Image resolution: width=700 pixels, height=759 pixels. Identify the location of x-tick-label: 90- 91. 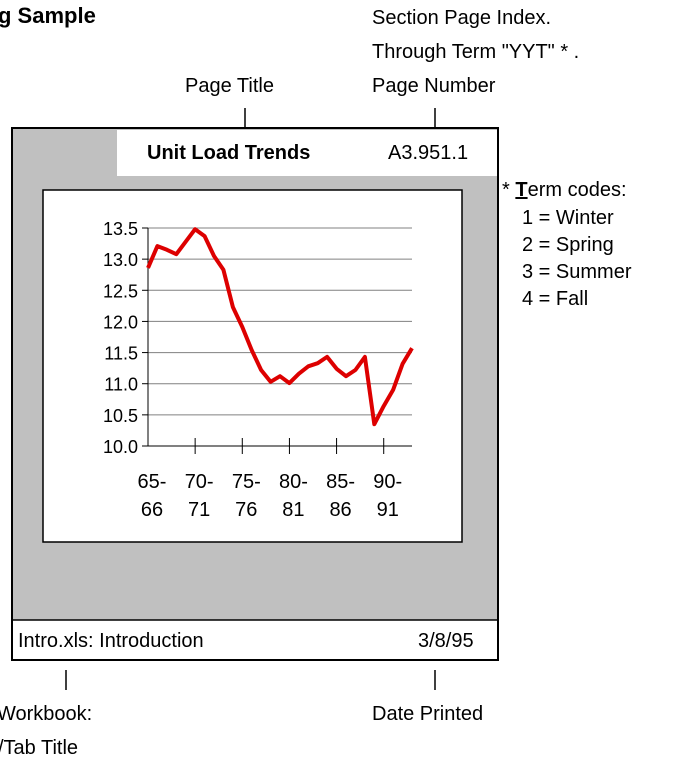
(388, 496).